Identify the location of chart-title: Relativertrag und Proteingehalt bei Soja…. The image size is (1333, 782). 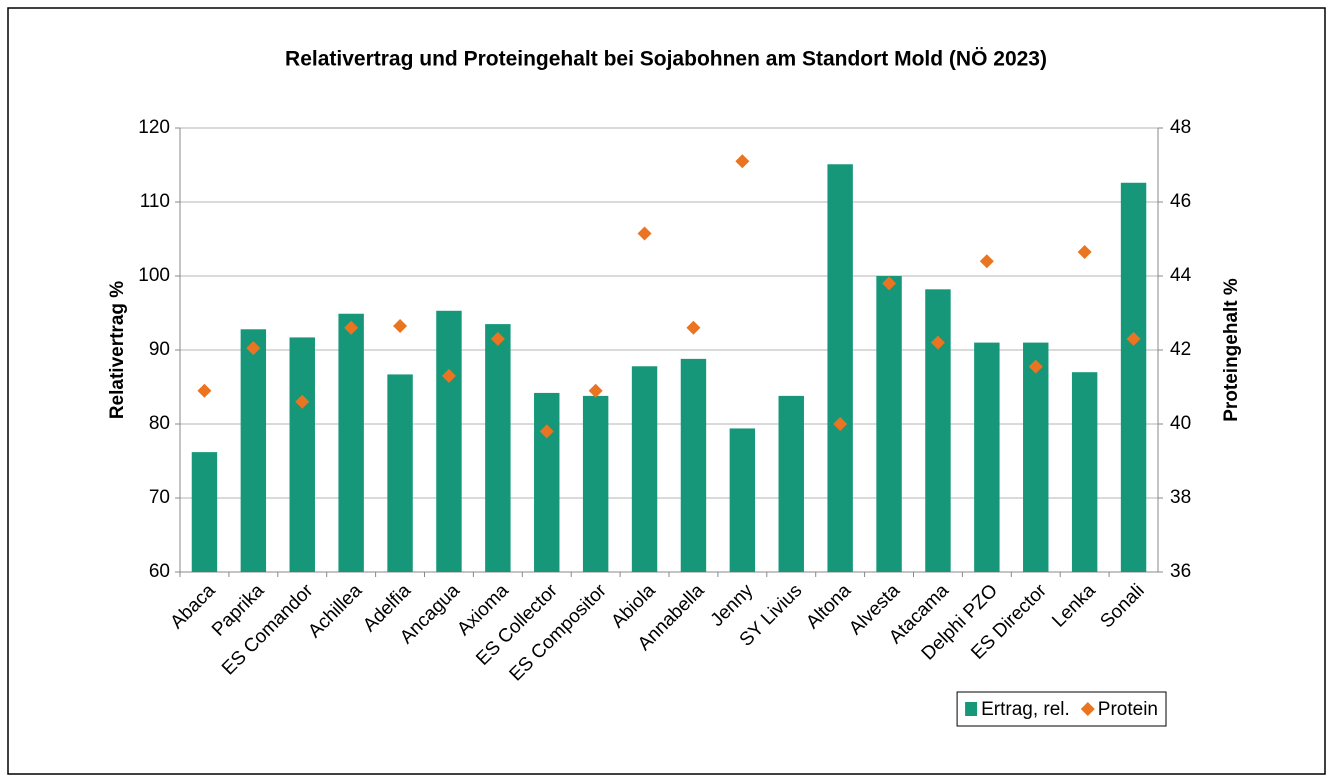
(666, 59).